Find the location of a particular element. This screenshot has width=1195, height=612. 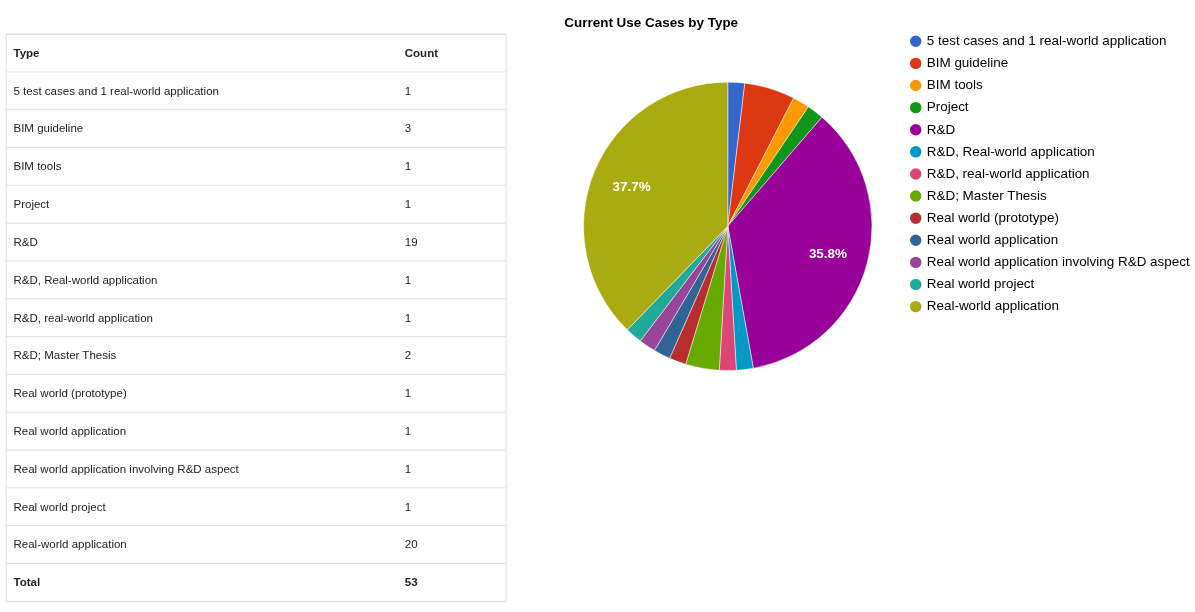

legend-label: R&D; Master Thesis is located at coordinates (987, 195).